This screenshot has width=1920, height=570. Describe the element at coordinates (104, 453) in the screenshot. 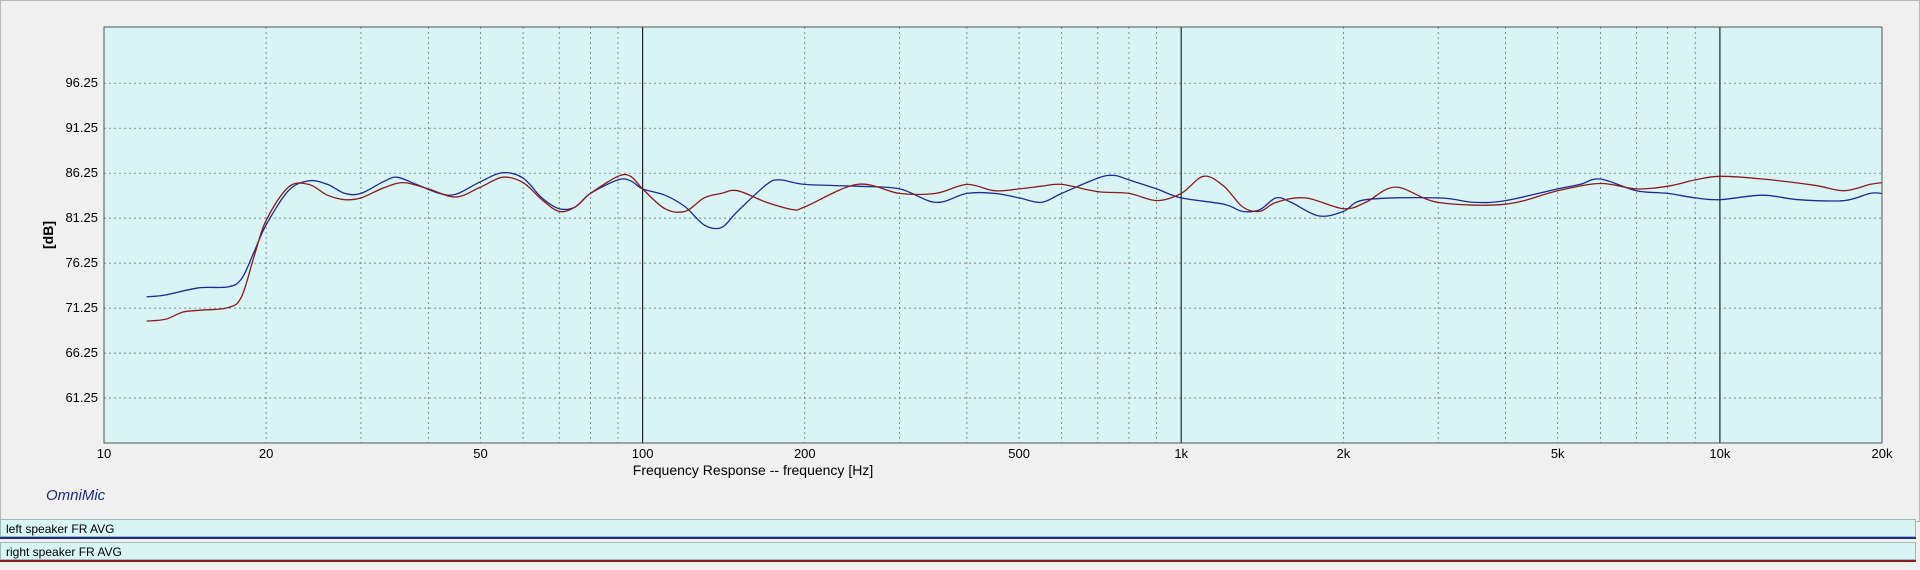

I see `x-tick-label: 10` at that location.